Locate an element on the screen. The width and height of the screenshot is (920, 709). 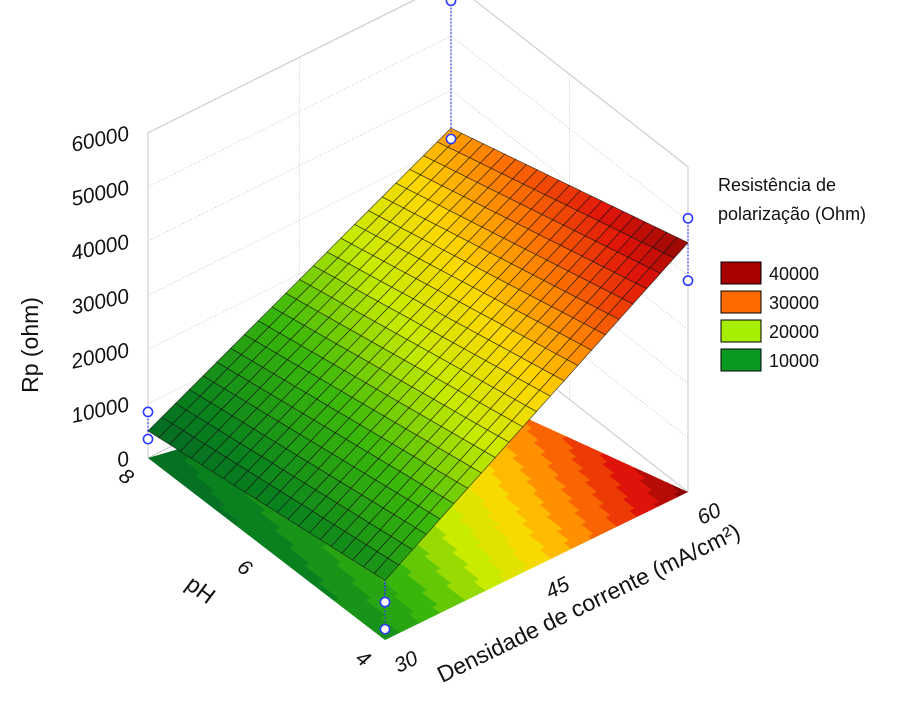
z-tick-label: 30000 is located at coordinates (100, 302).